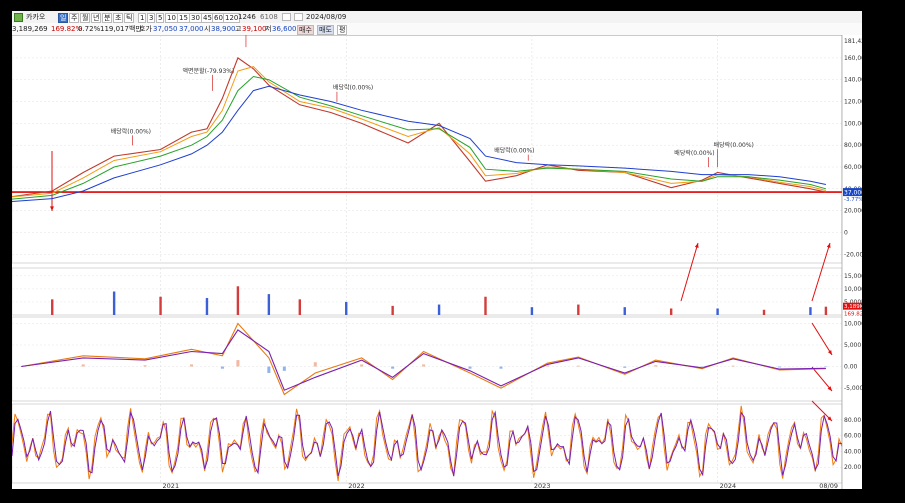 The height and width of the screenshot is (503, 905). Describe the element at coordinates (853, 123) in the screenshot. I see `y-tick-label: 100,000` at that location.